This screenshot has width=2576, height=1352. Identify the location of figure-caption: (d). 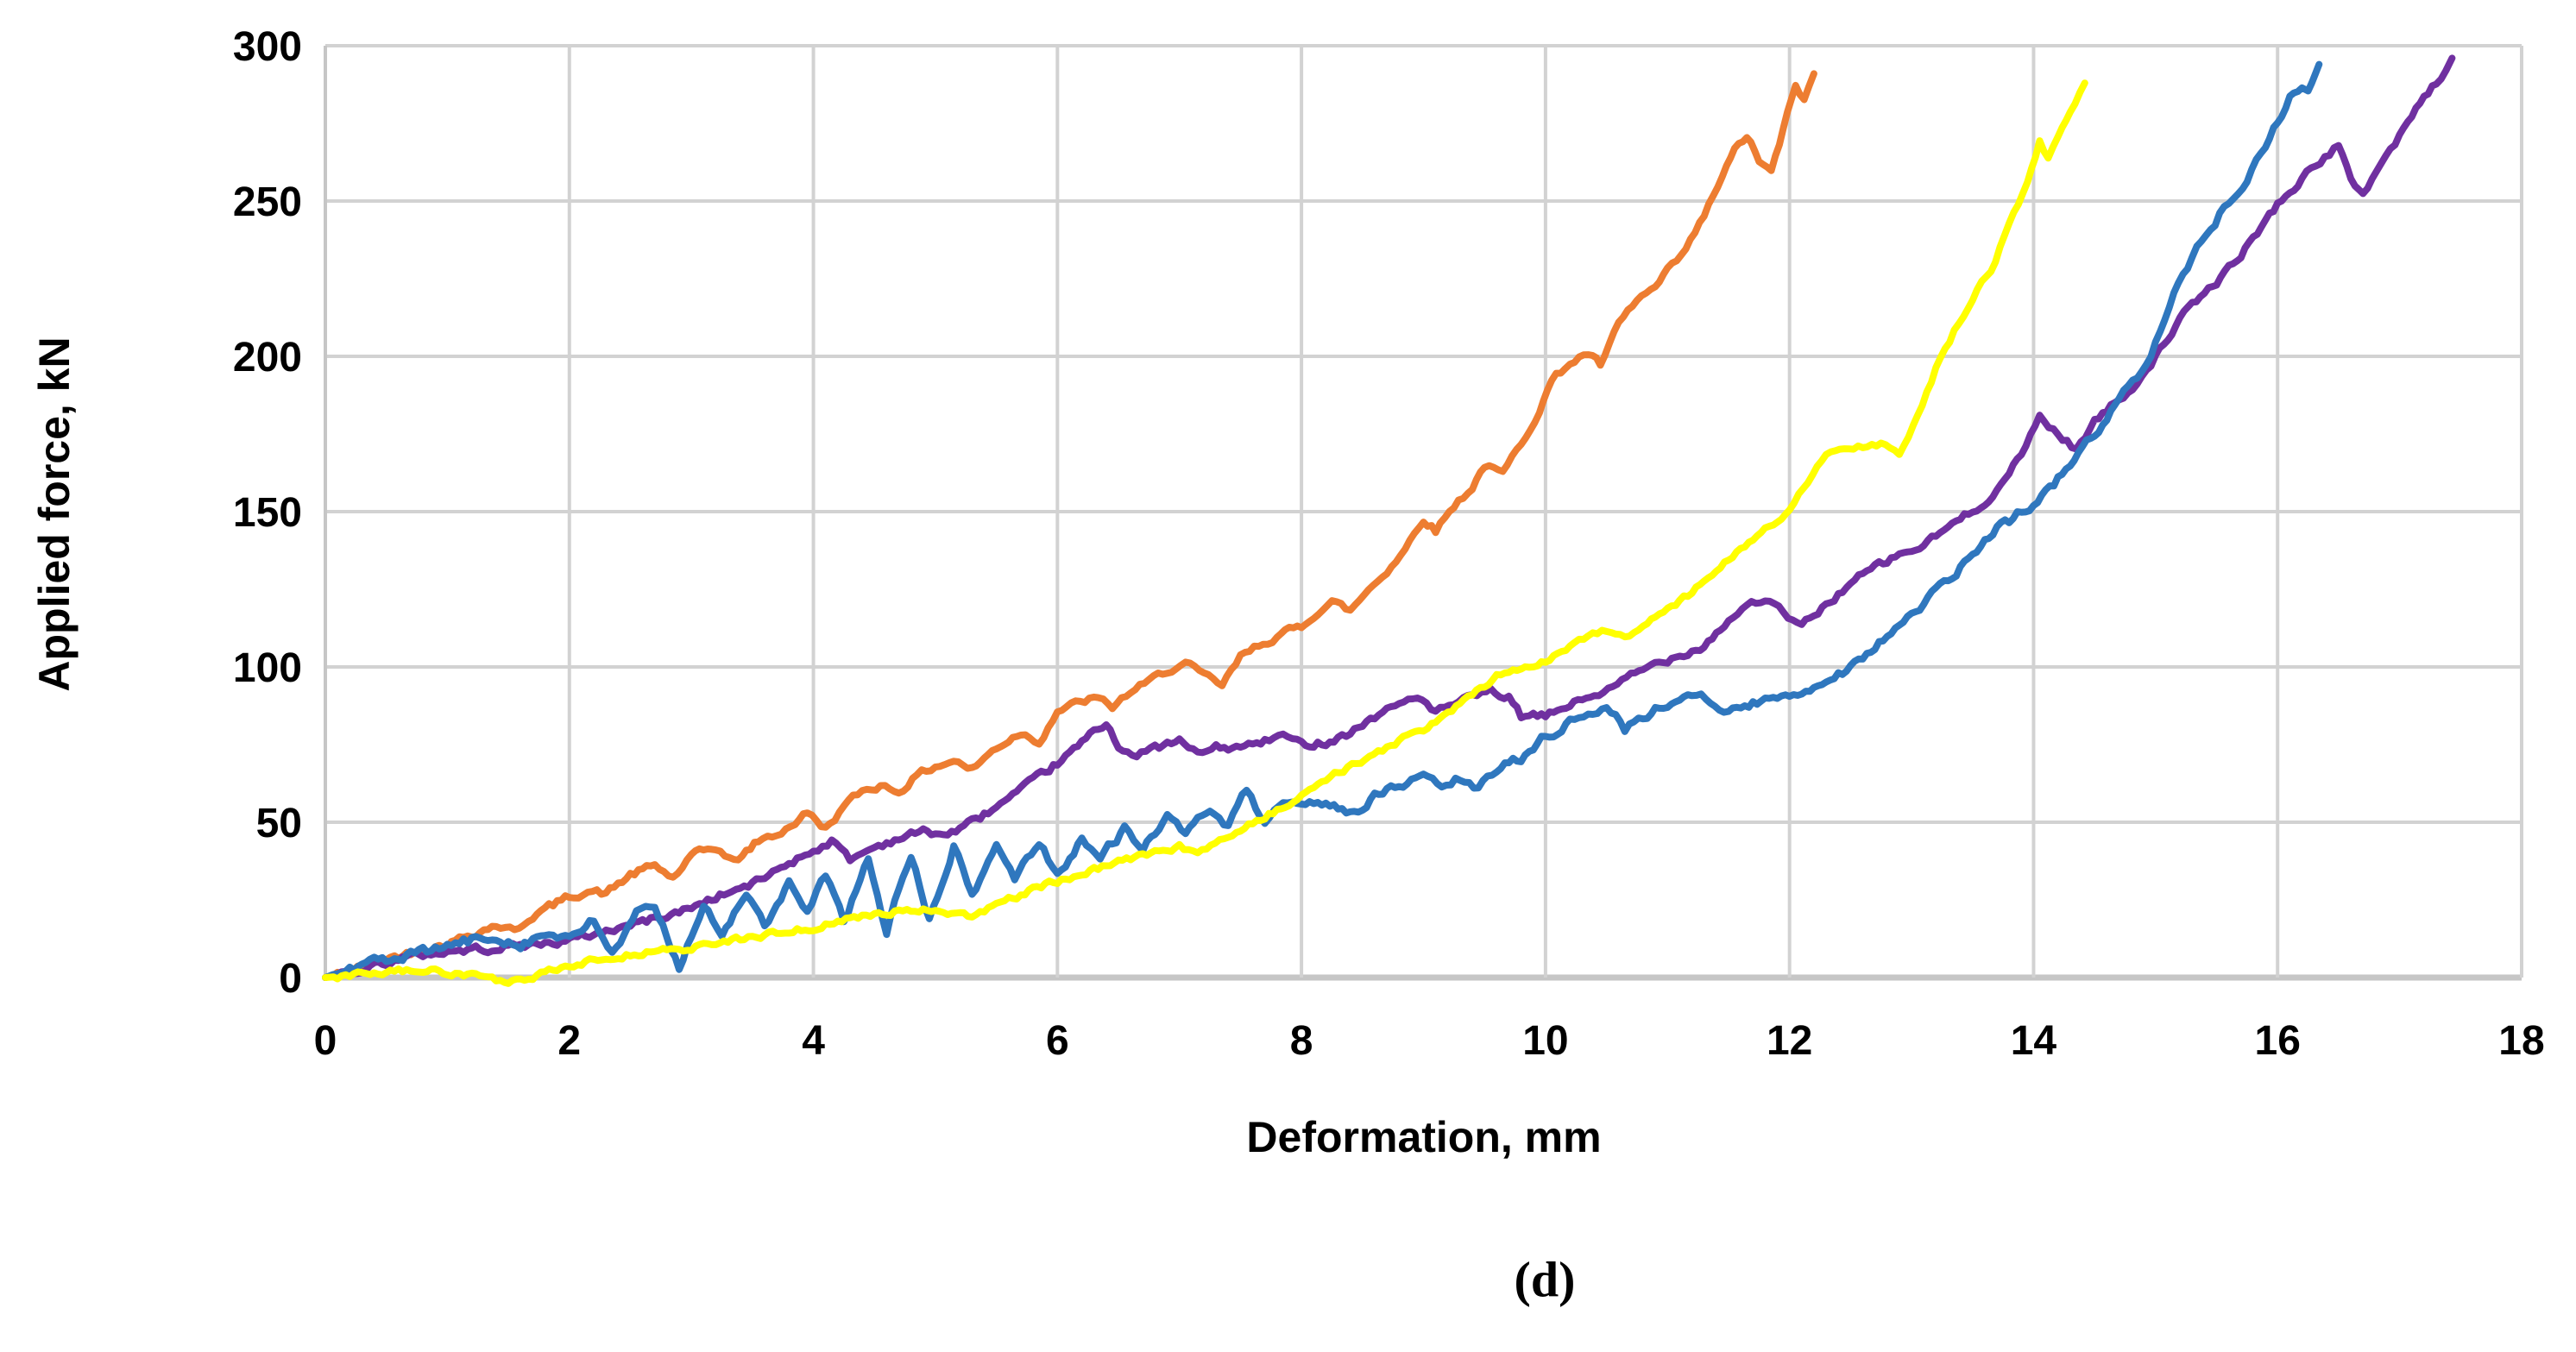
(1545, 1279).